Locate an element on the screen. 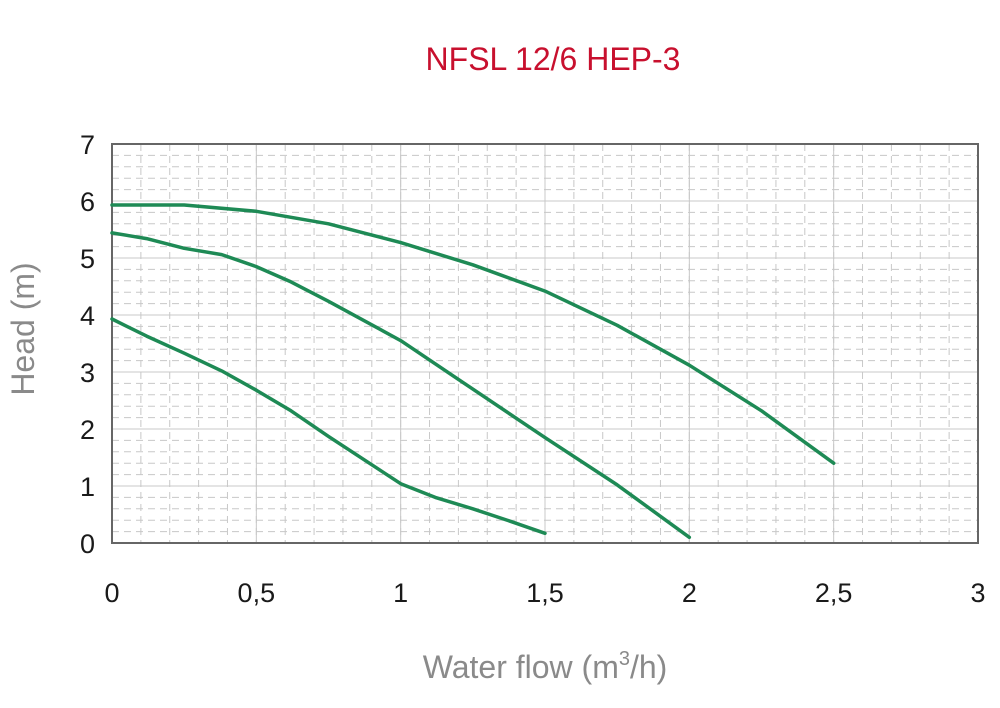  x-tick-label: 1,5 is located at coordinates (545, 593).